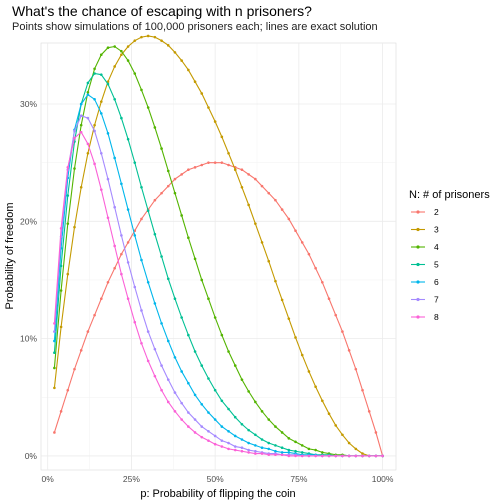 The height and width of the screenshot is (504, 504). I want to click on x-tick-label: 100%, so click(383, 479).